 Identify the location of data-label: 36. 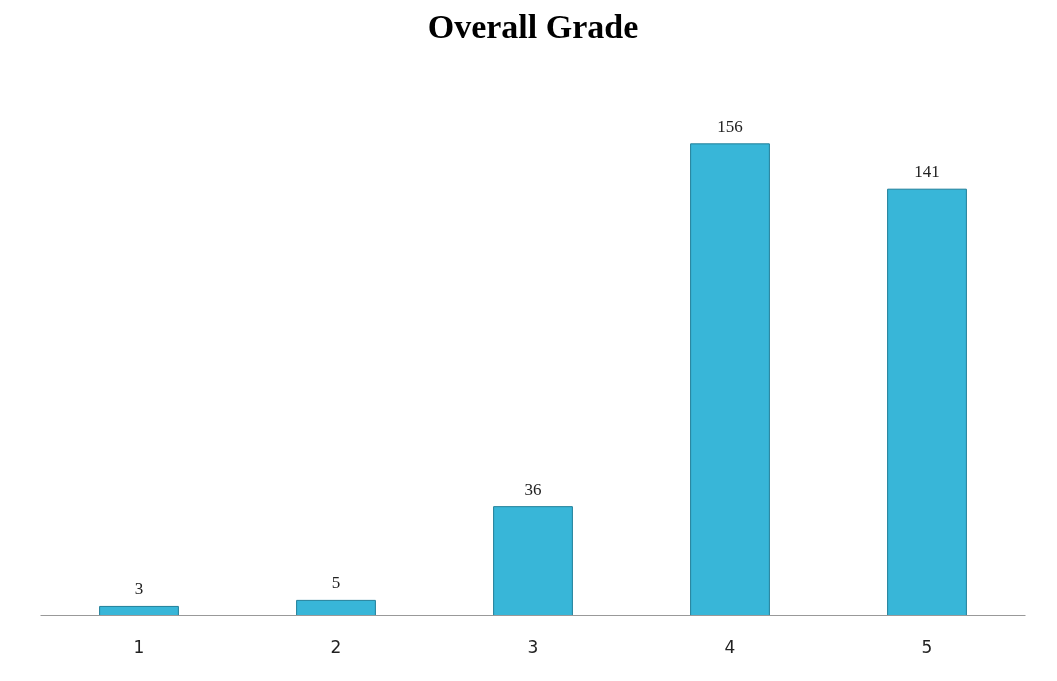
(533, 489).